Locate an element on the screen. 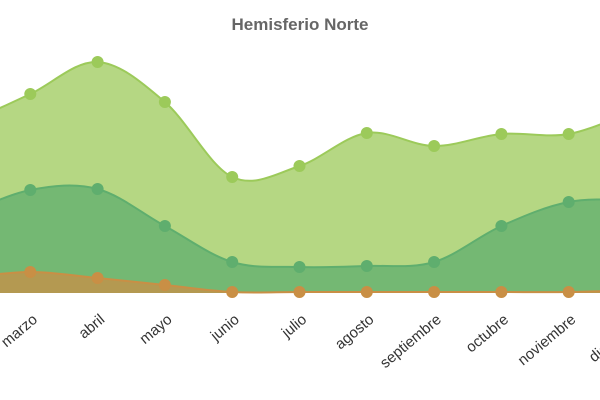 The width and height of the screenshot is (600, 400). x-tick-label: mayo is located at coordinates (155, 329).